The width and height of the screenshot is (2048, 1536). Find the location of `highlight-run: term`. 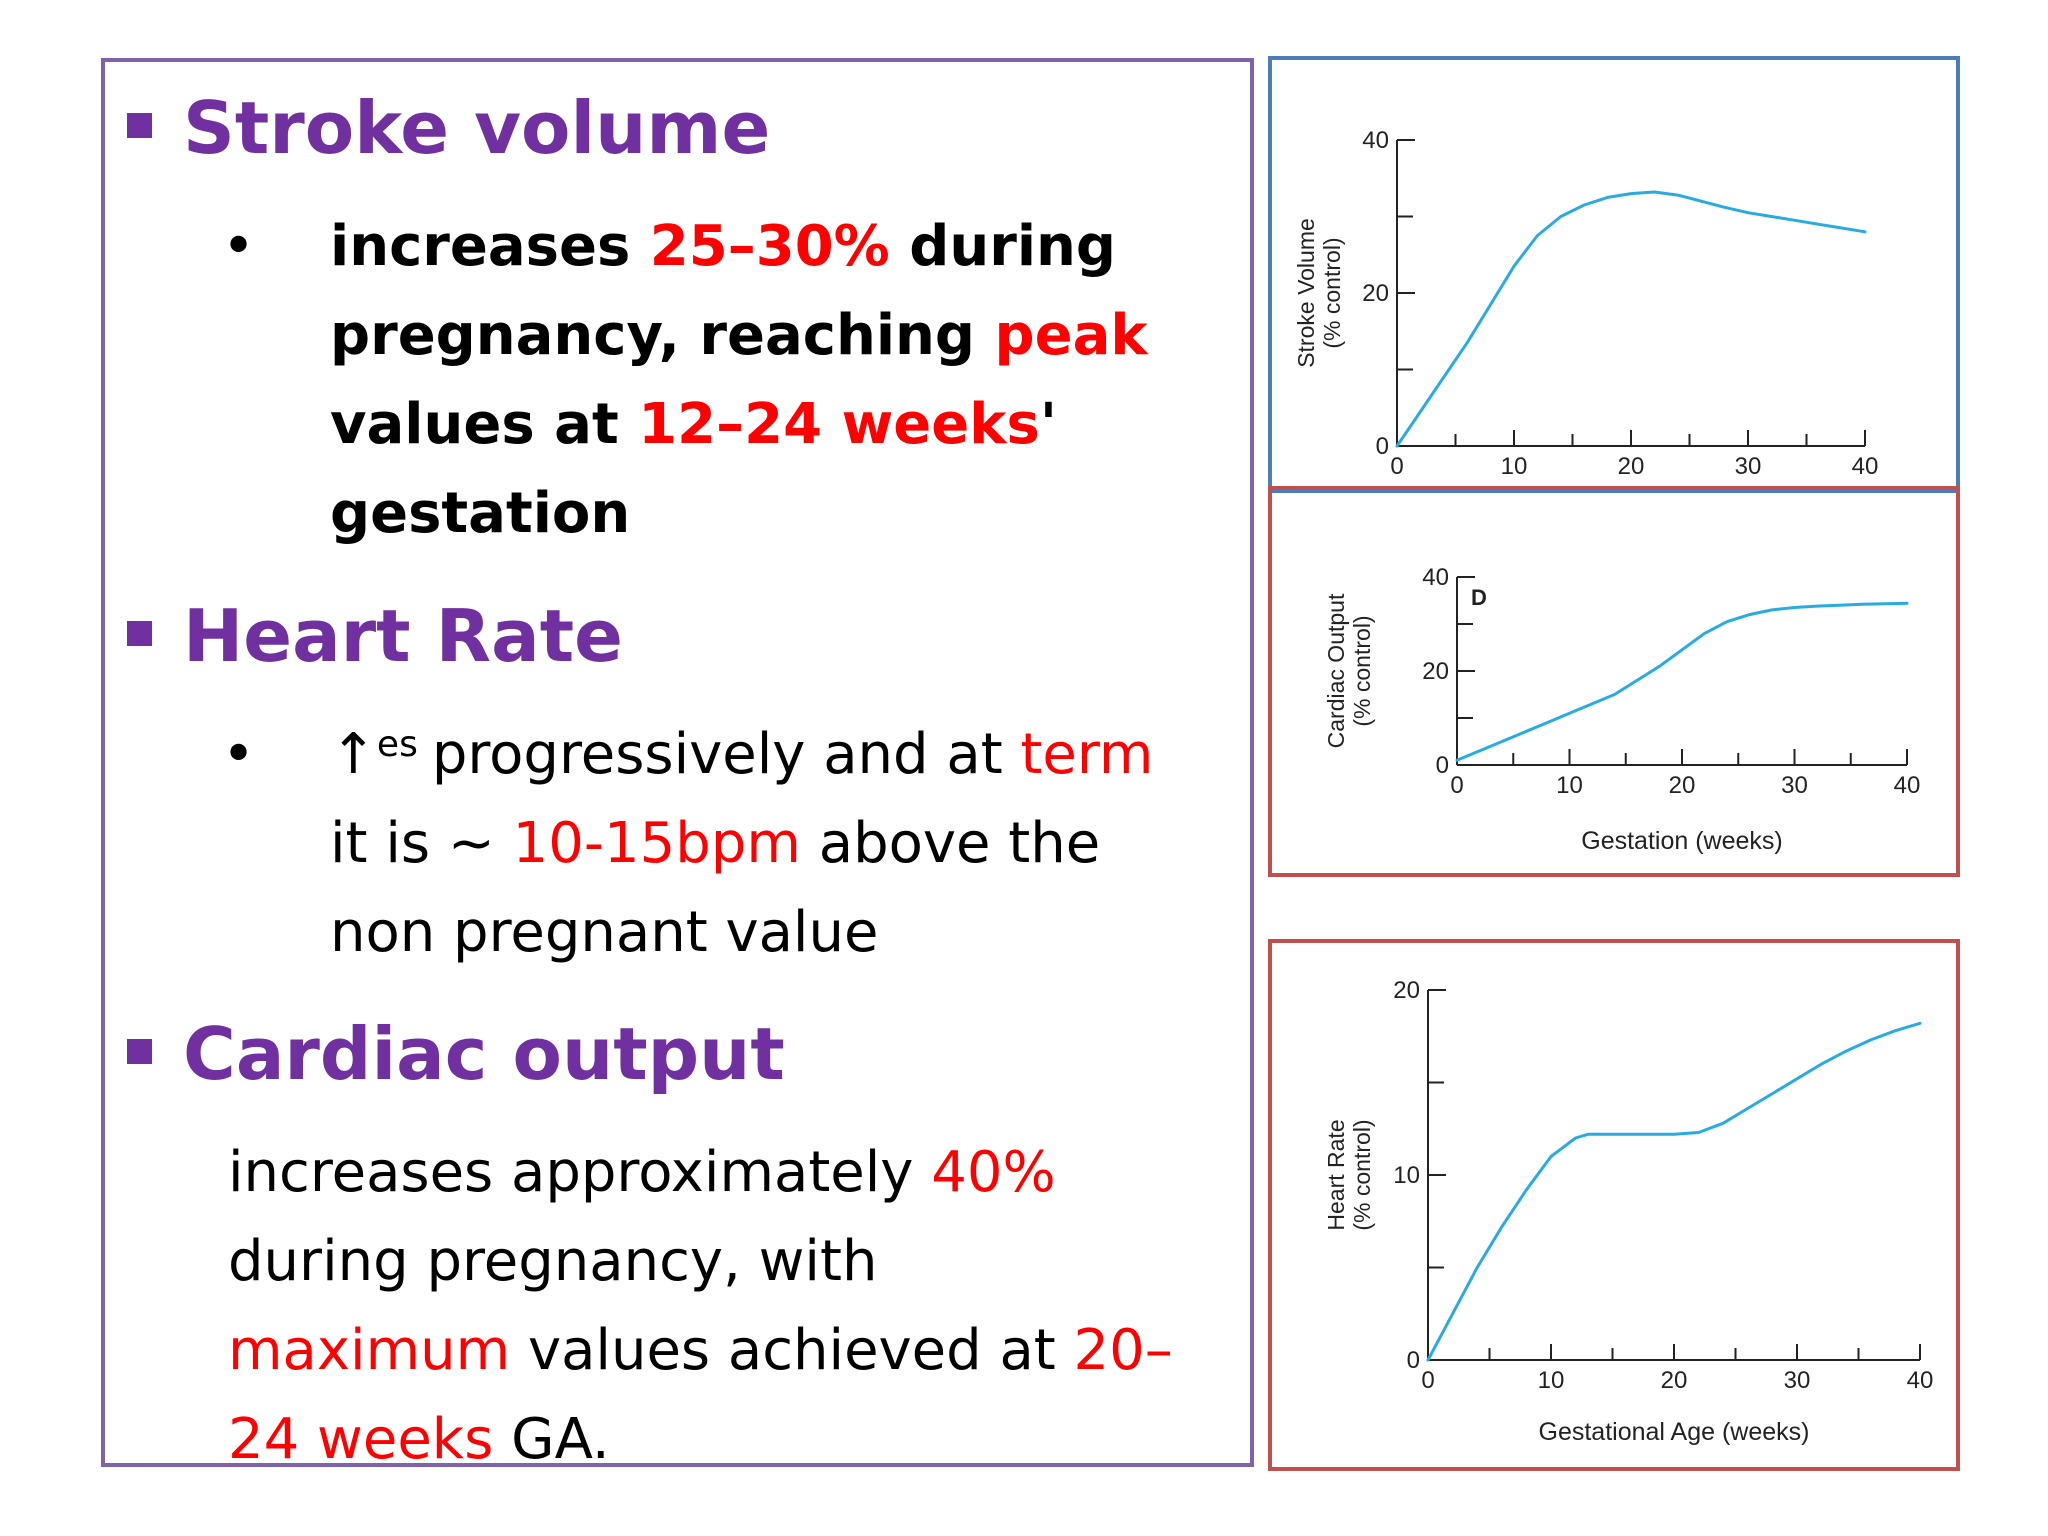

highlight-run: term is located at coordinates (1087, 754).